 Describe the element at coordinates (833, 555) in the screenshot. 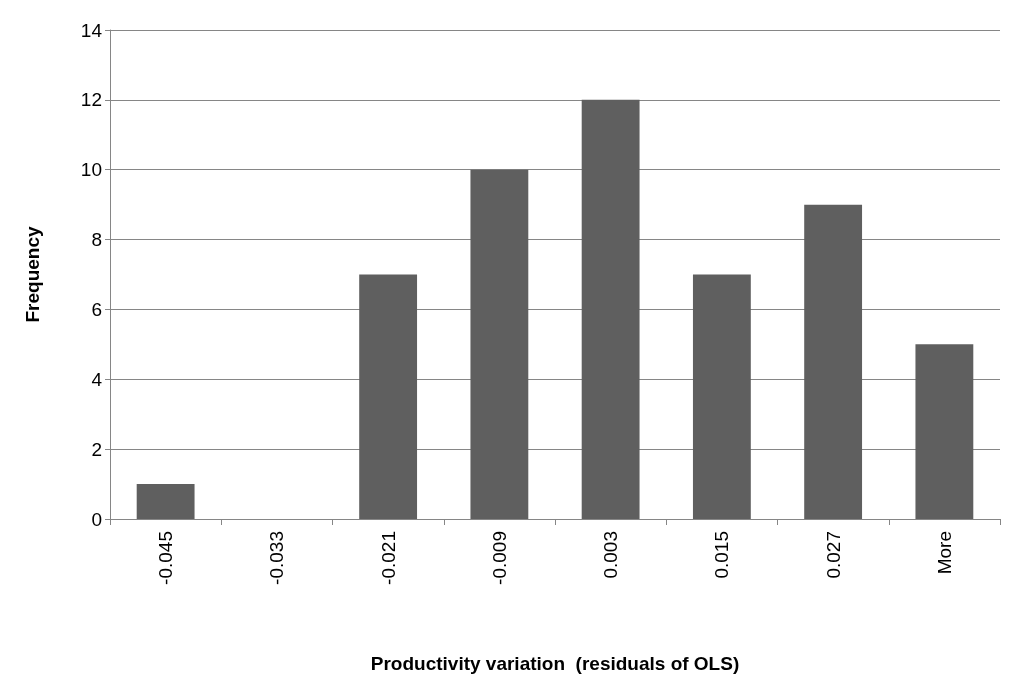

I see `x-tick-label: 0.027` at that location.